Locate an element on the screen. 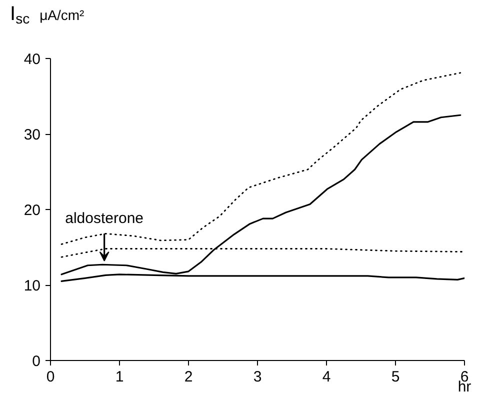 This screenshot has width=478, height=400. y-tick-label: 40 is located at coordinates (32, 59).